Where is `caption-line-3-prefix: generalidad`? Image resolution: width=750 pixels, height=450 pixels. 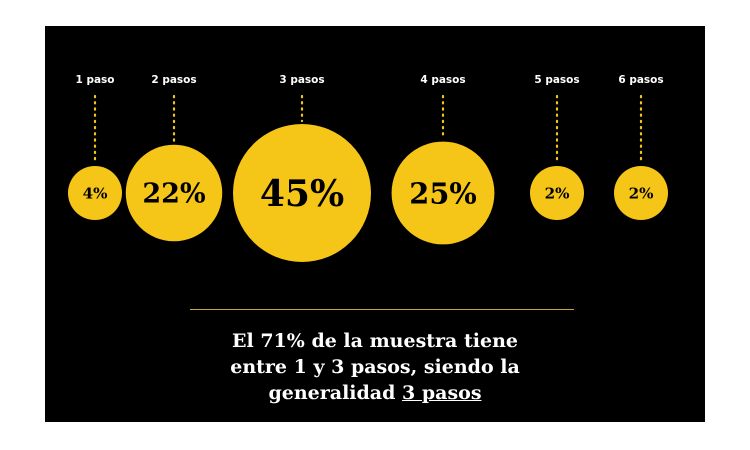
caption-line-3-prefix: generalidad is located at coordinates (335, 393).